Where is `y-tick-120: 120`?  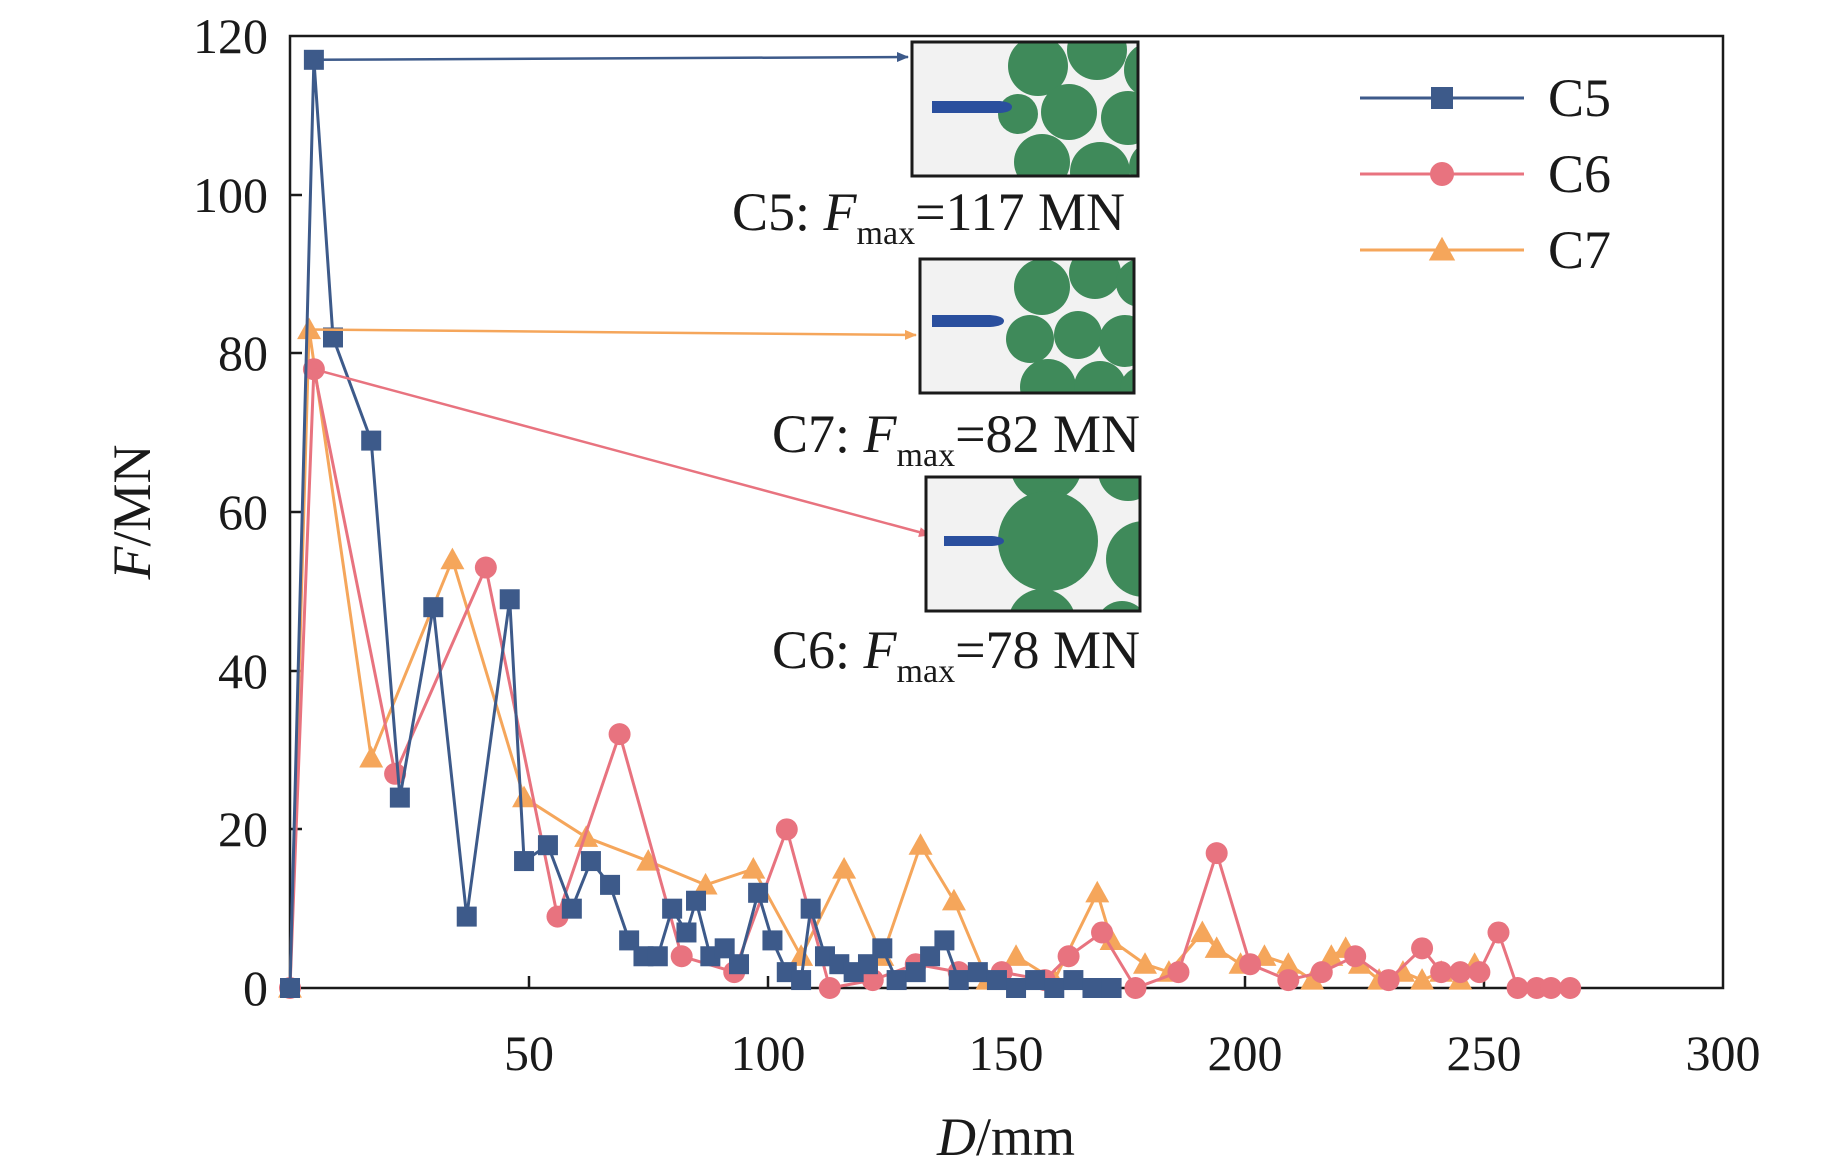
y-tick-120: 120 is located at coordinates (230, 36).